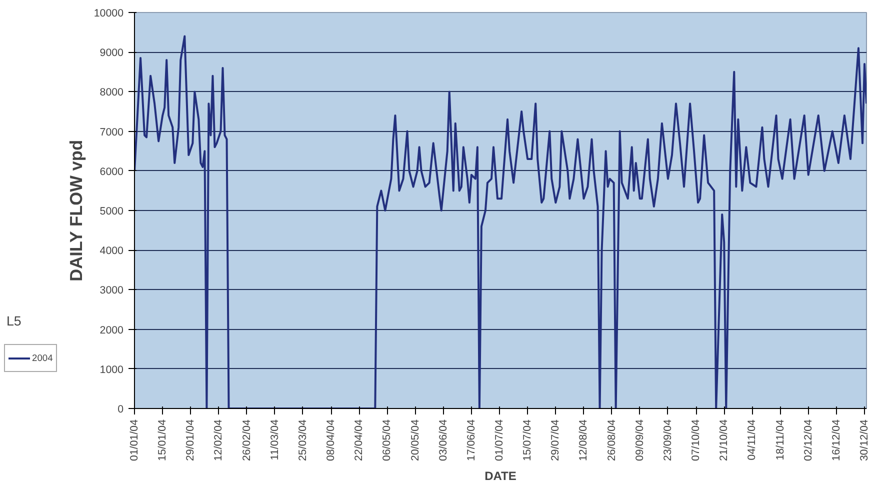  What do you see at coordinates (387, 440) in the screenshot?
I see `x-tick-label: 06/05/04` at bounding box center [387, 440].